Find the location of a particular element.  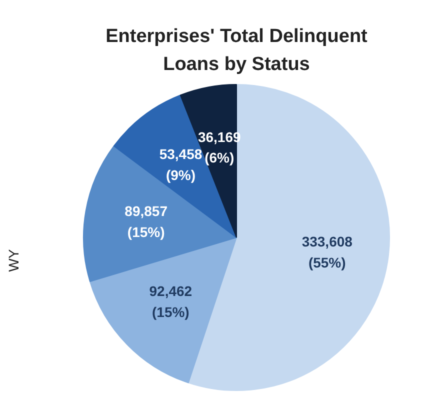

data-label: 89,857 (15%) is located at coordinates (146, 221).